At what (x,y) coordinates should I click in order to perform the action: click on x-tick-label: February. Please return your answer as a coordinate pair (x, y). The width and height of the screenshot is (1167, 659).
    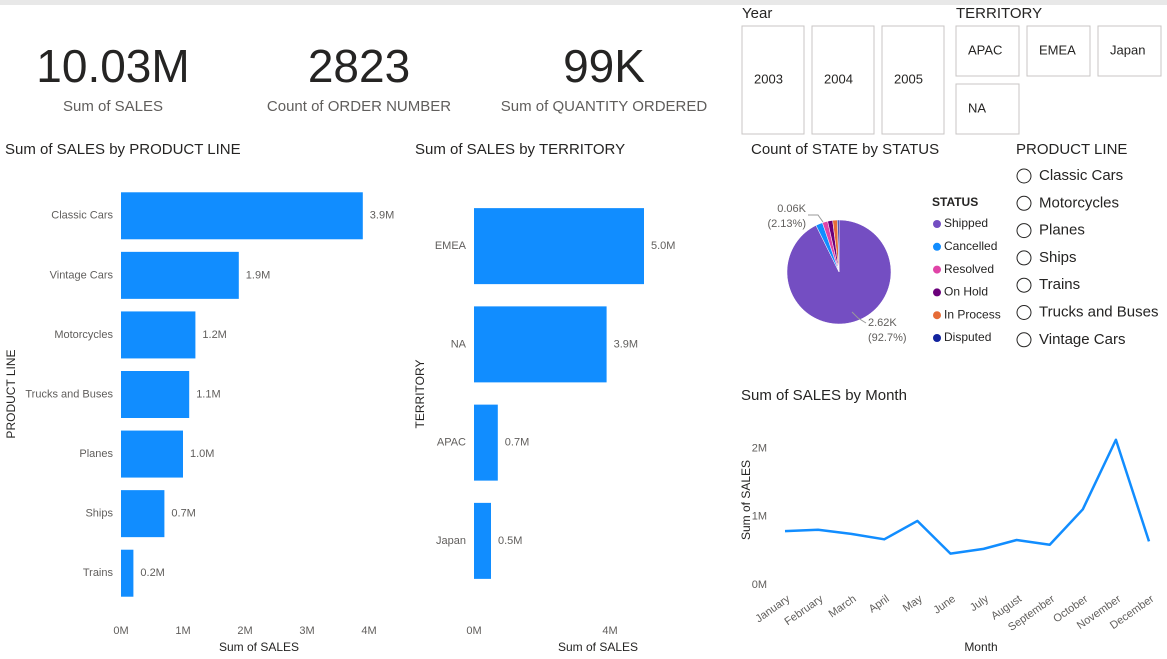
    Looking at the image, I should click on (804, 610).